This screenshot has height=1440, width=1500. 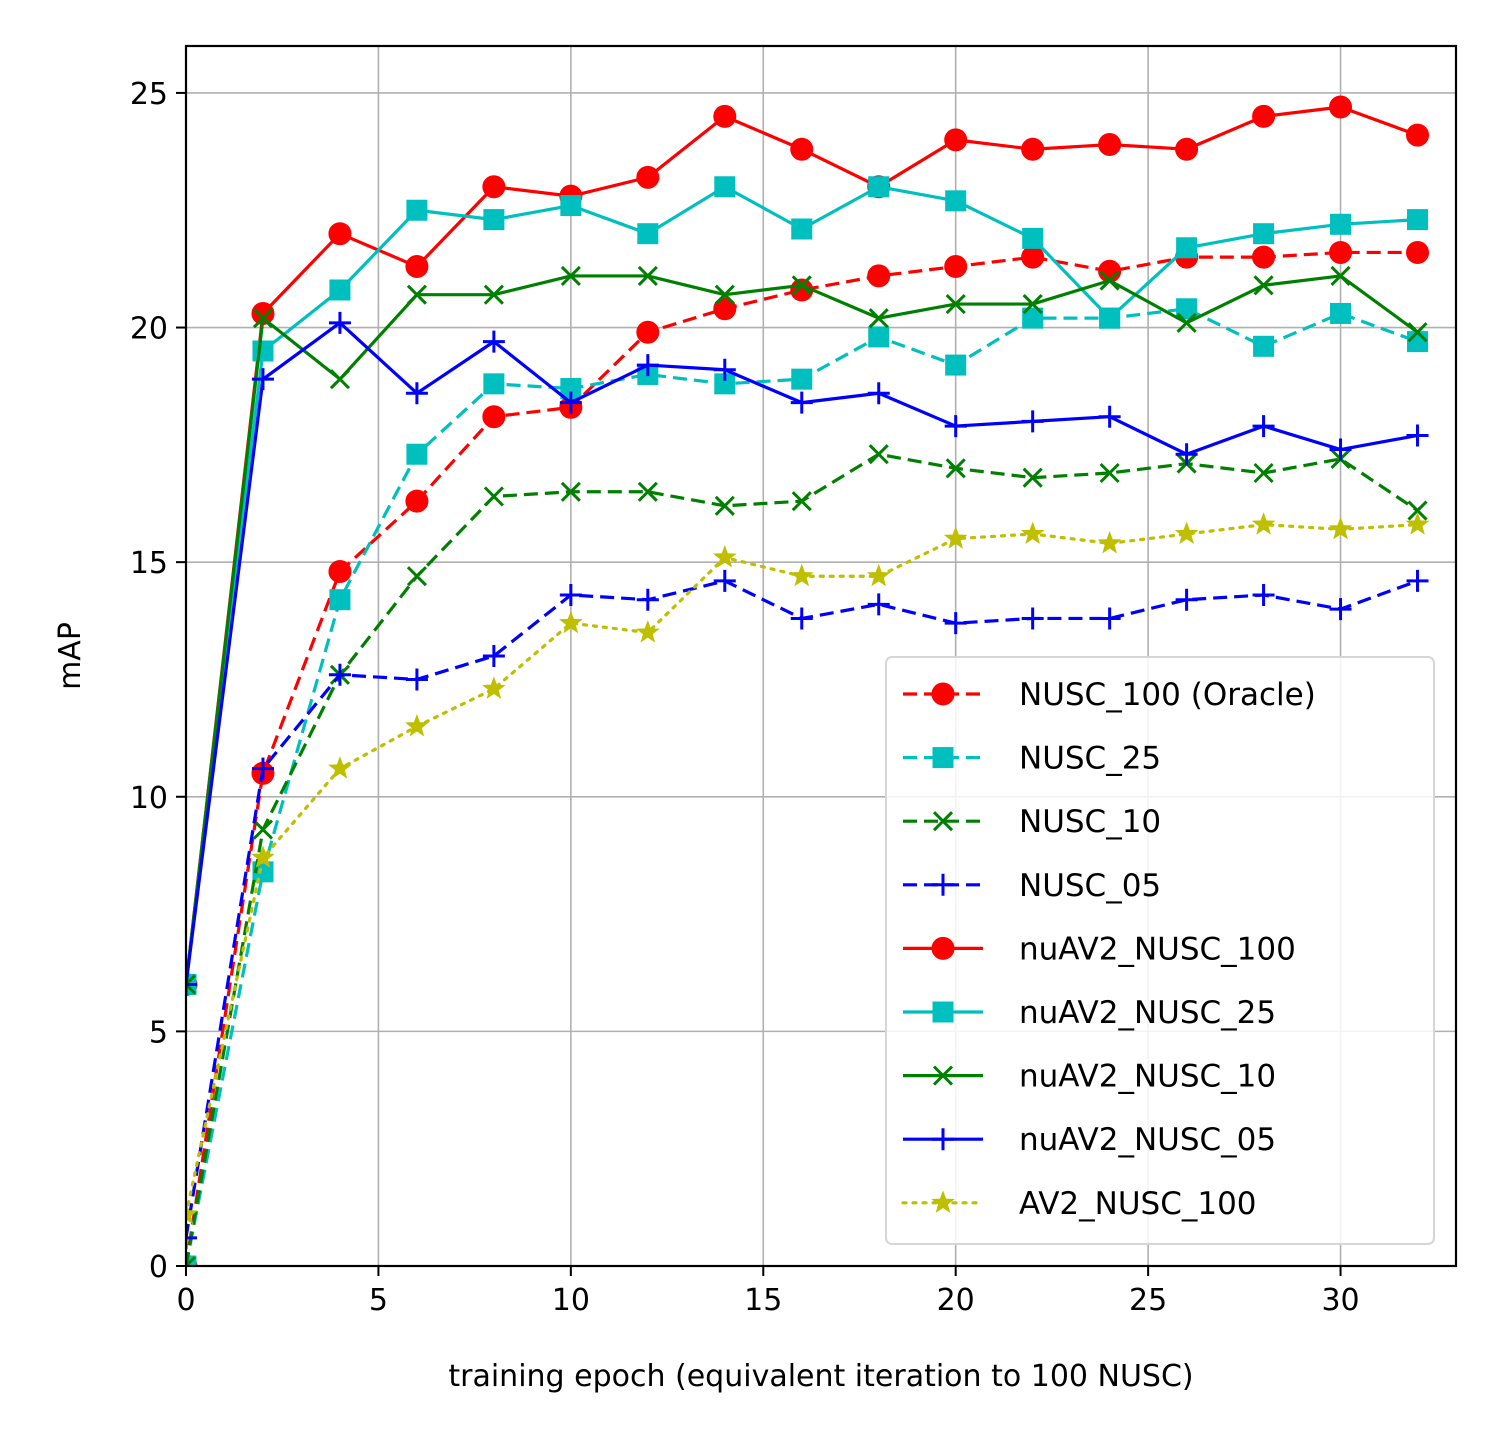 What do you see at coordinates (149, 94) in the screenshot?
I see `y-tick-label: 25` at bounding box center [149, 94].